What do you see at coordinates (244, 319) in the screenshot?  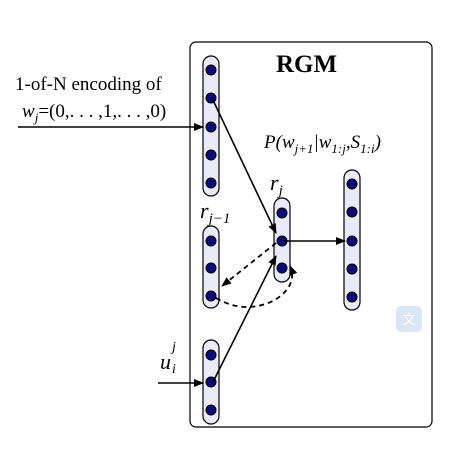 I see `context-to-hidden-arrow` at bounding box center [244, 319].